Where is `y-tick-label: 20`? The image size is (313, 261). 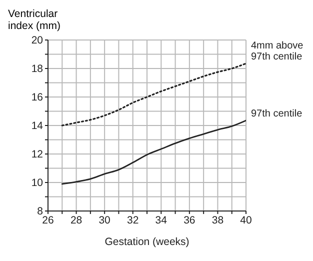
y-tick-label: 20 is located at coordinates (37, 40).